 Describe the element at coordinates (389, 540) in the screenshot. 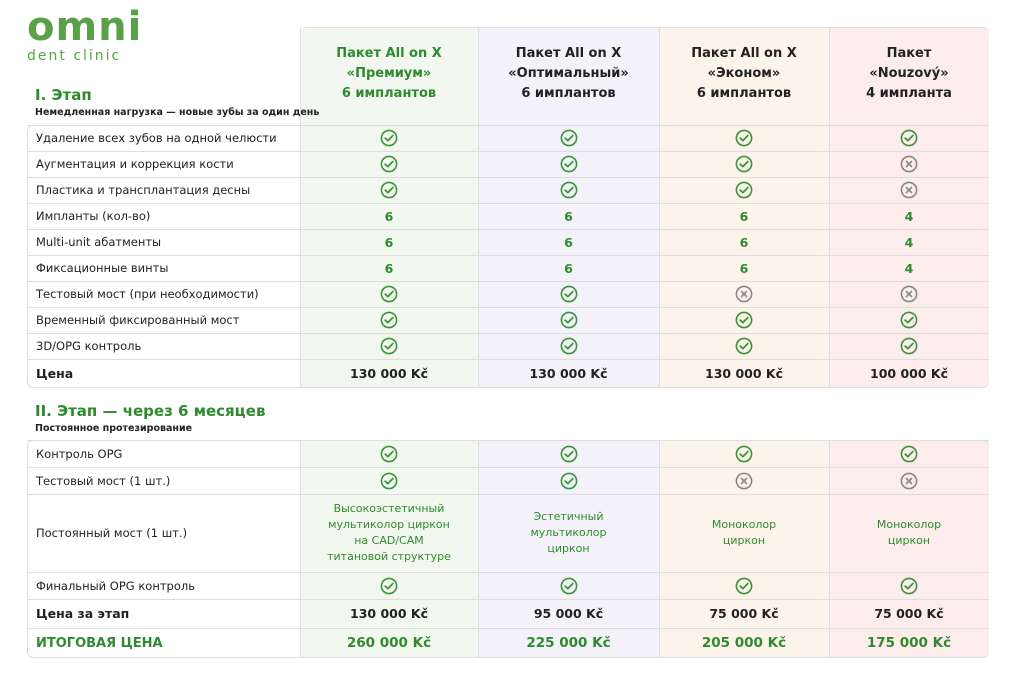

I see `cell-line: на CAD/CAM` at that location.